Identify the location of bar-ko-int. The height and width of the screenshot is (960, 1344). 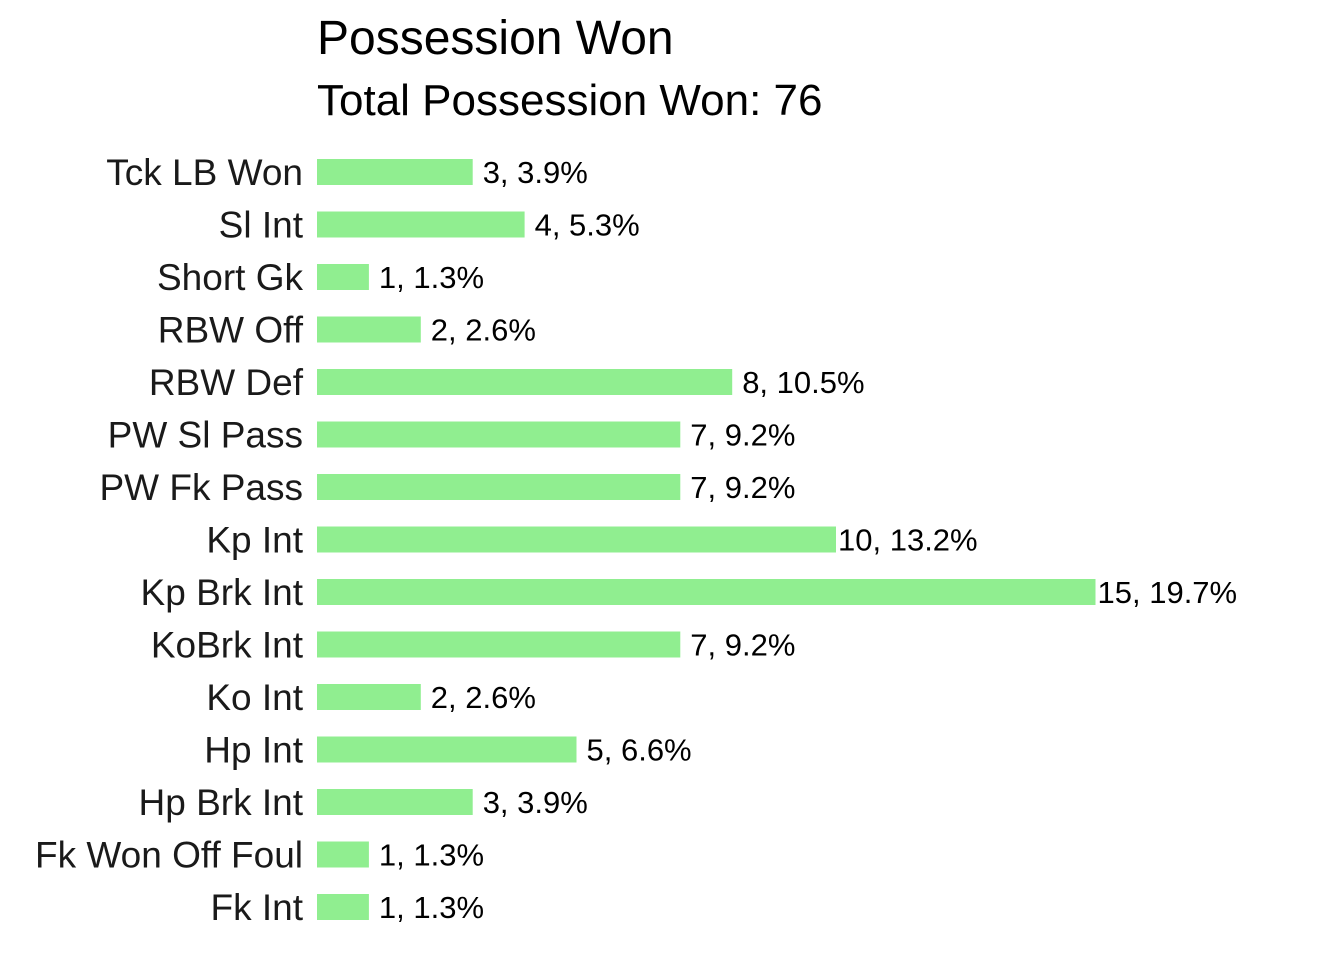
(369, 697).